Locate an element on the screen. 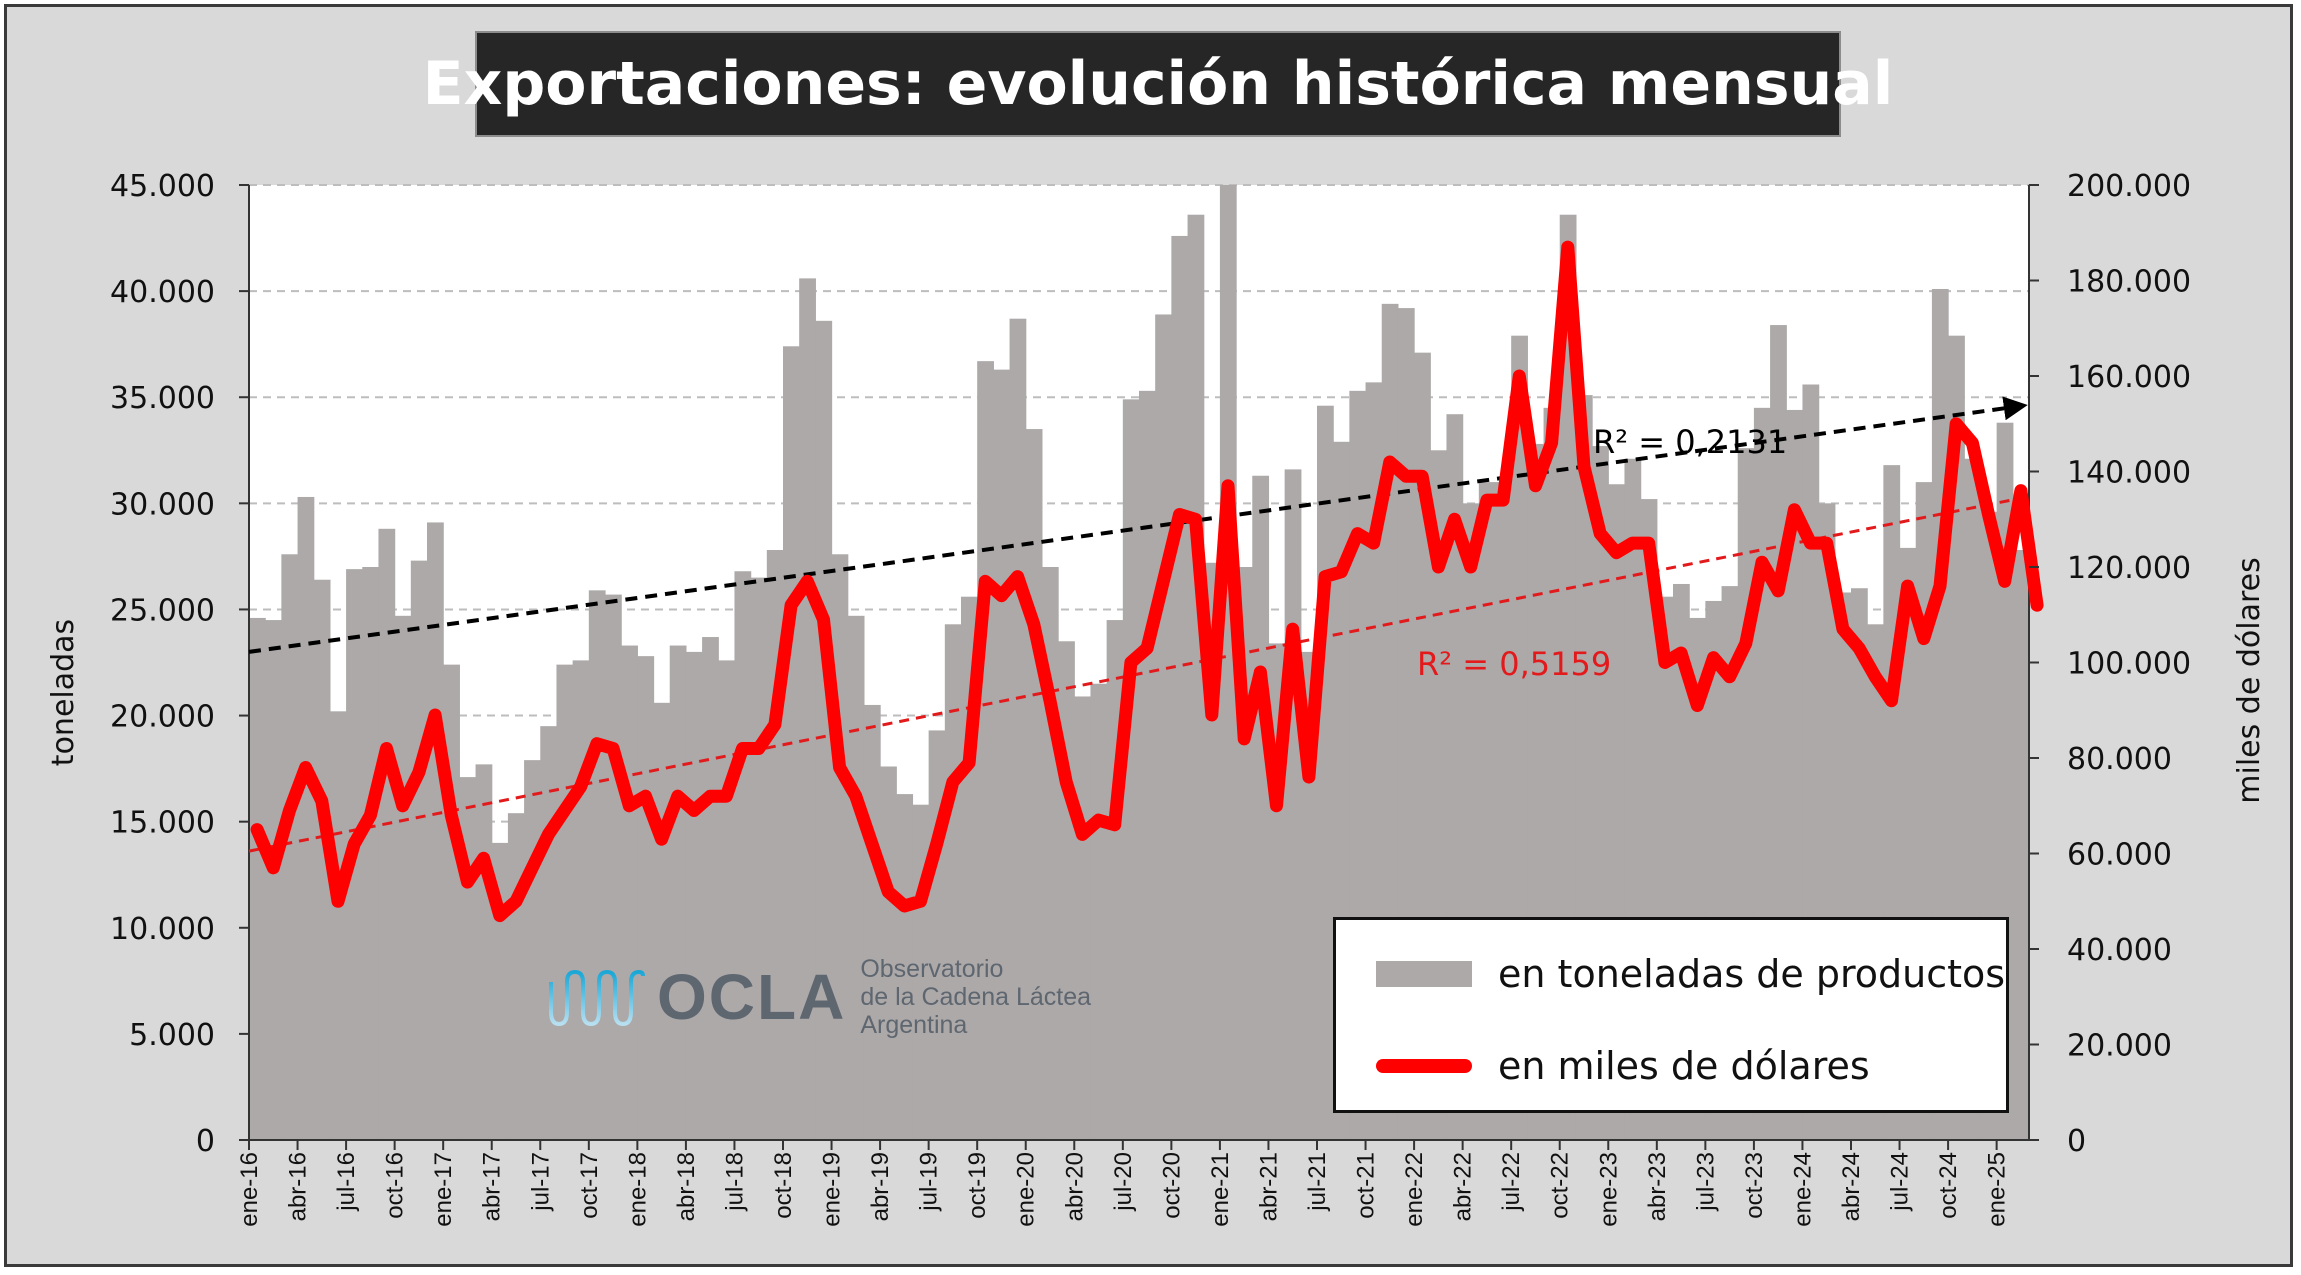  y-right-tick-label: 100.000 is located at coordinates (2129, 664).